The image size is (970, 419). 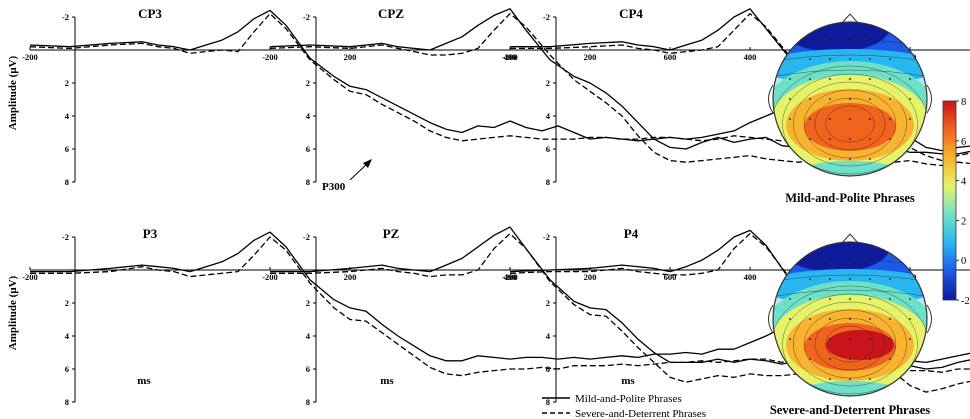 What do you see at coordinates (150, 13) in the screenshot?
I see `panel-title: CP3` at bounding box center [150, 13].